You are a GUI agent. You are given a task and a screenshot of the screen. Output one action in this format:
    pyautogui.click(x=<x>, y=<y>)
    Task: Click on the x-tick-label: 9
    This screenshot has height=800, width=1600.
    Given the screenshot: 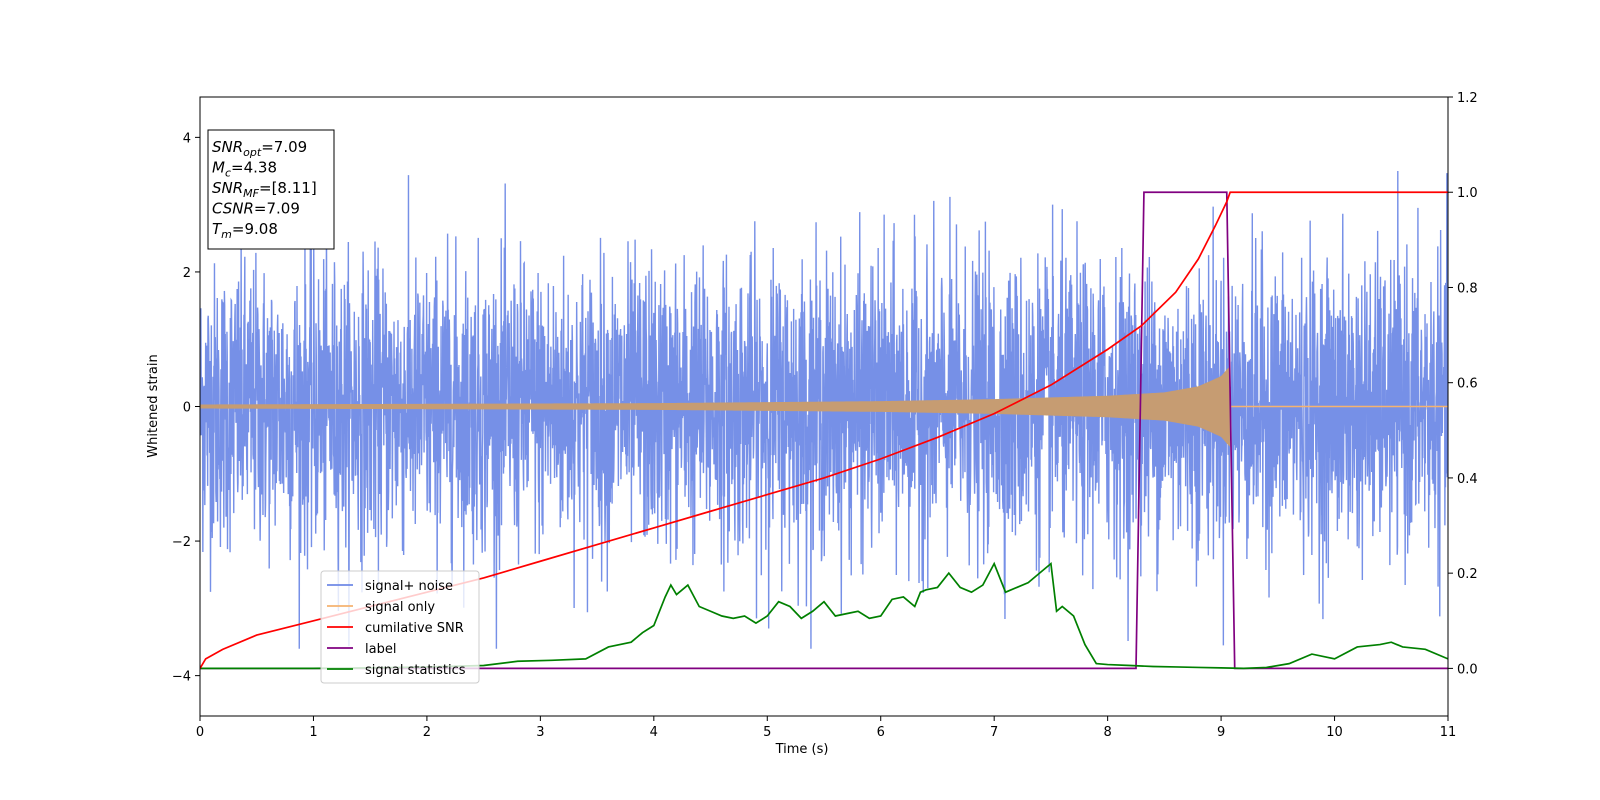 What is the action you would take?
    pyautogui.click(x=1221, y=732)
    